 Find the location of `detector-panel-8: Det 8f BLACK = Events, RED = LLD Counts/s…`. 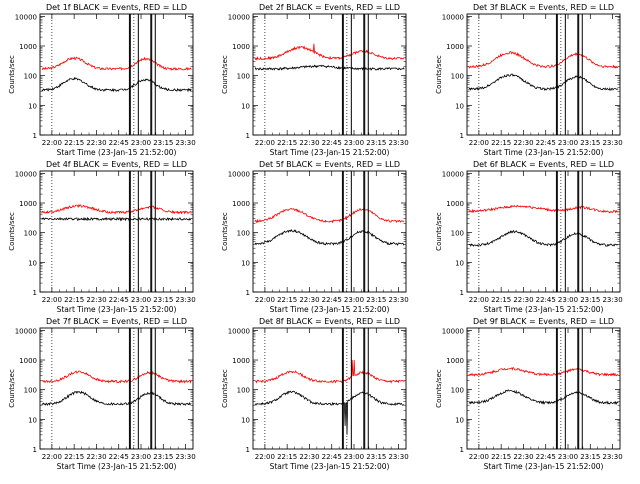

detector-panel-8: Det 8f BLACK = Events, RED = LLD Counts/s… is located at coordinates (315, 394).